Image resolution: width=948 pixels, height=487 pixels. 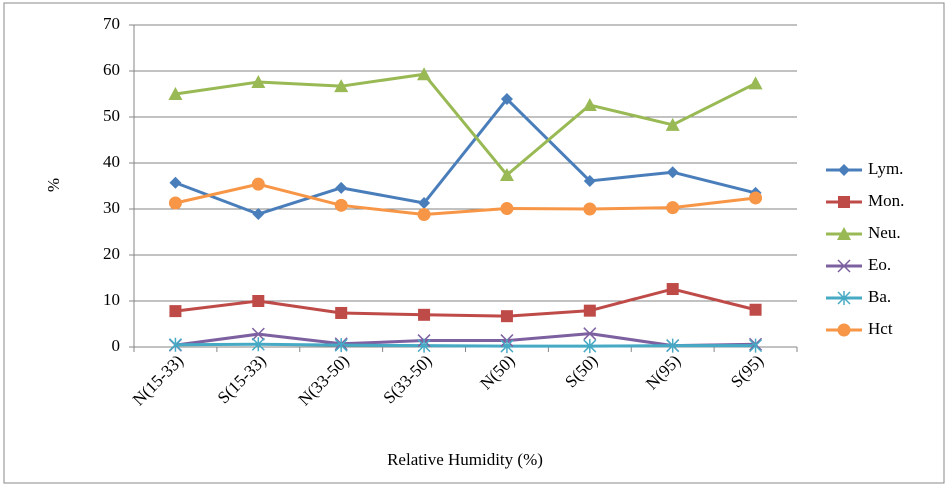 I want to click on legend-label: Neu., so click(x=884, y=232).